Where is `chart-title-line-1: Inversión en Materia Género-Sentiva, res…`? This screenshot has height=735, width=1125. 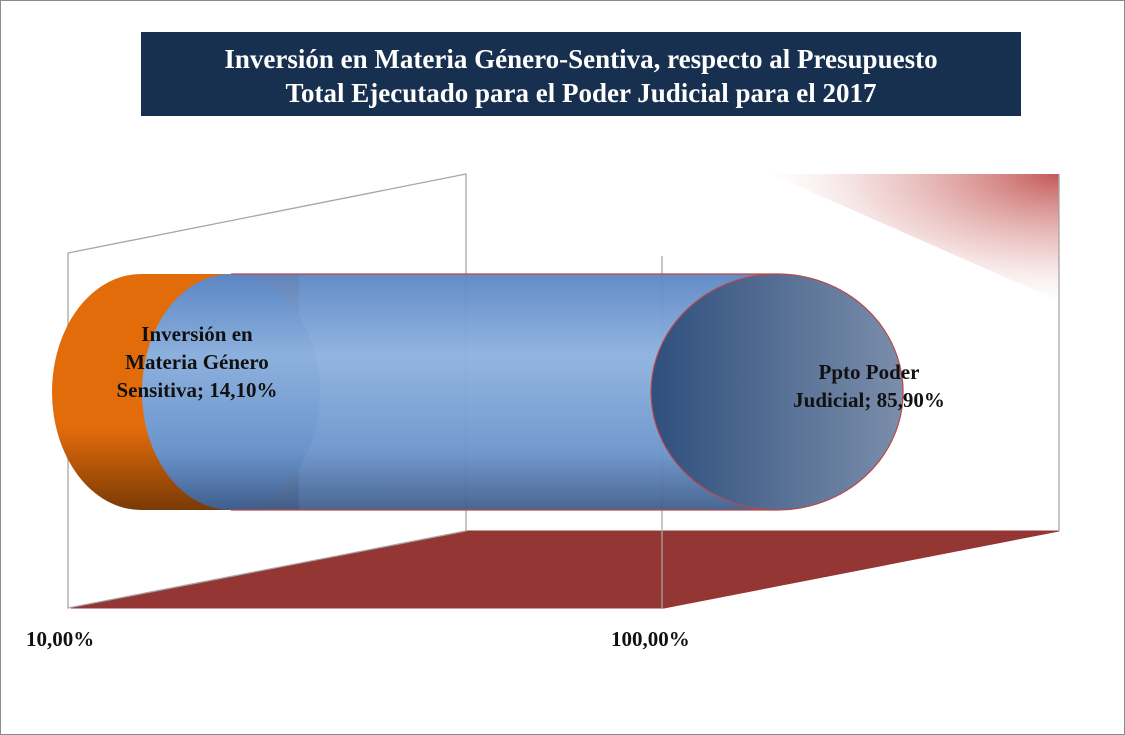
chart-title-line-1: Inversión en Materia Género-Sentiva, res… is located at coordinates (580, 59).